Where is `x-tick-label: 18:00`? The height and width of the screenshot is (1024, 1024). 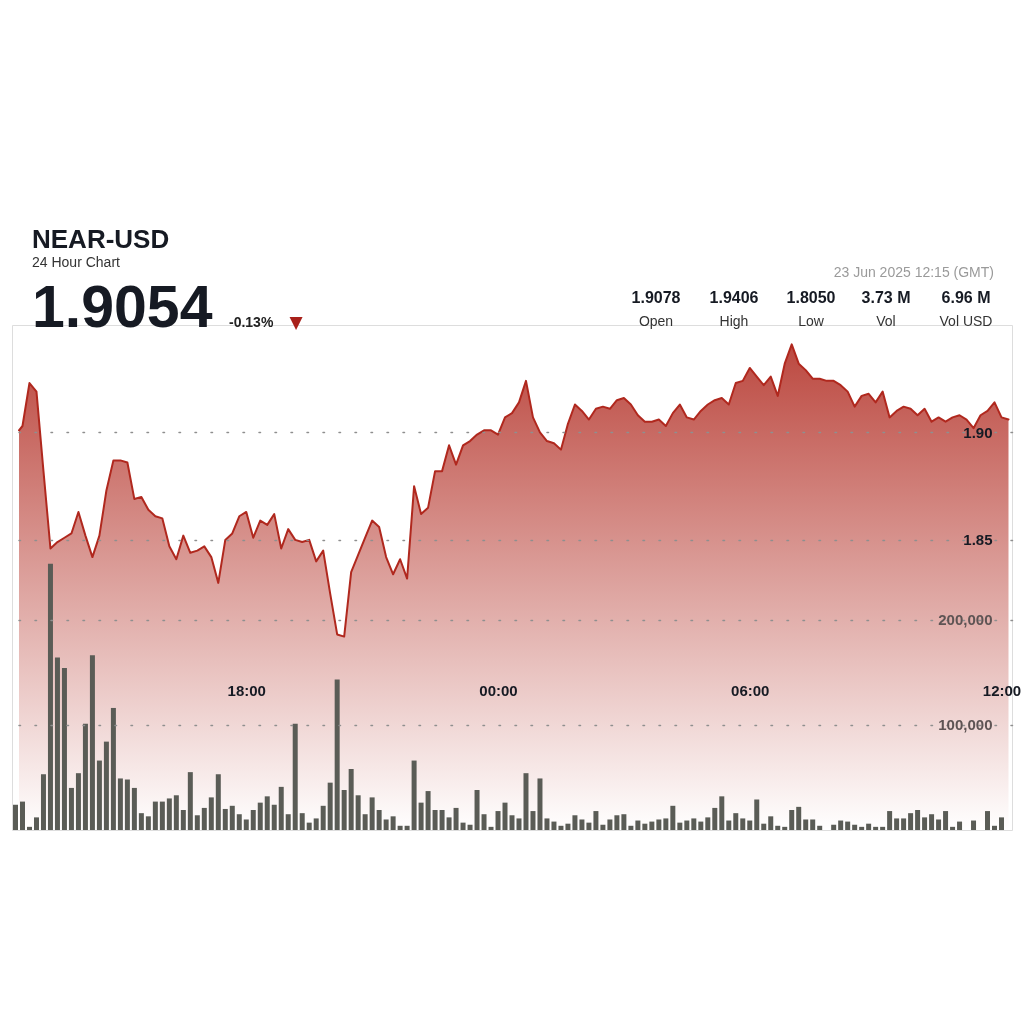 x-tick-label: 18:00 is located at coordinates (246, 690).